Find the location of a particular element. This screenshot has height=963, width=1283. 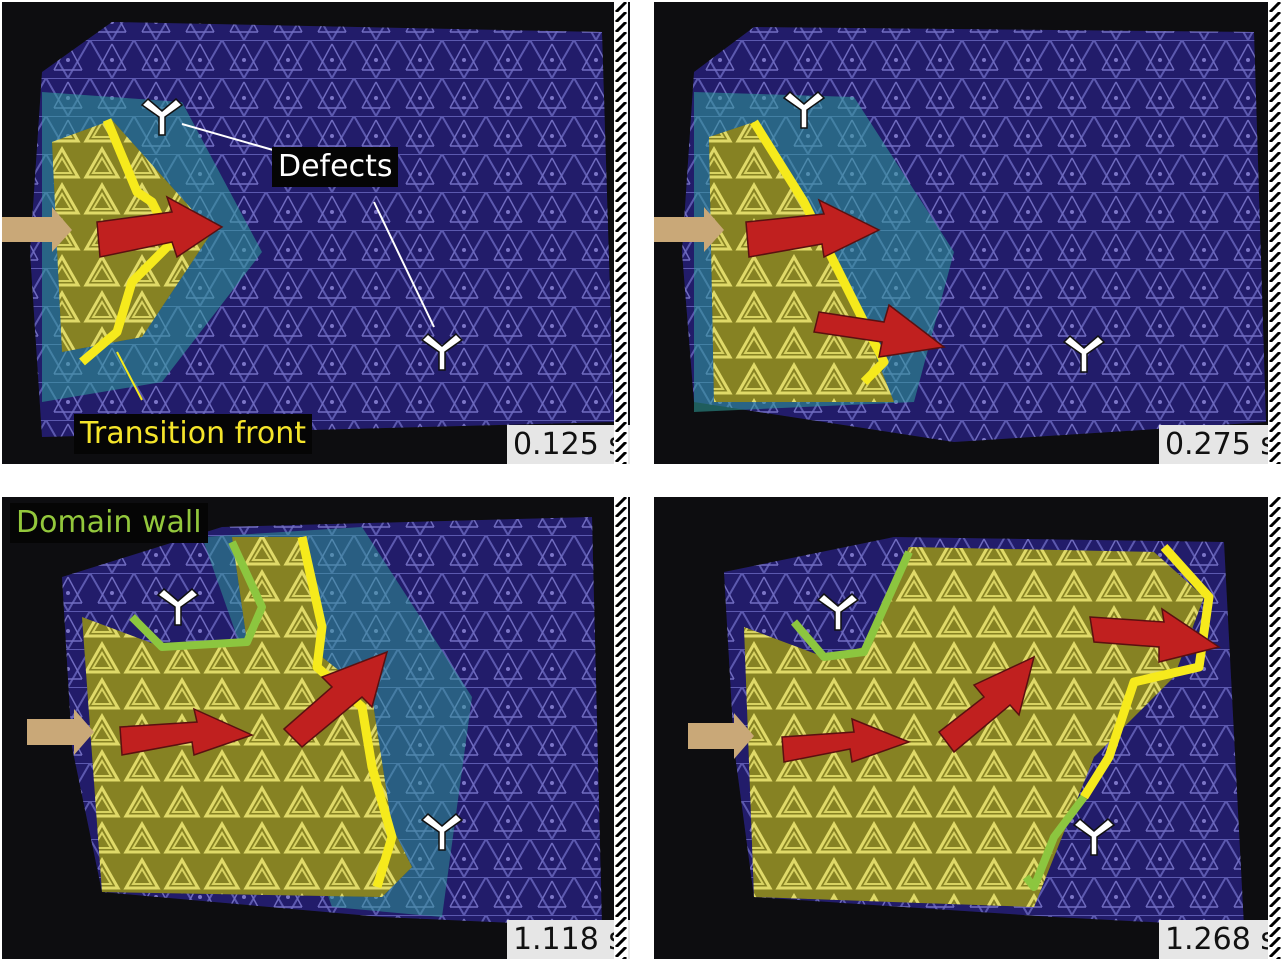

transition-front-label: Transition front is located at coordinates (193, 434).